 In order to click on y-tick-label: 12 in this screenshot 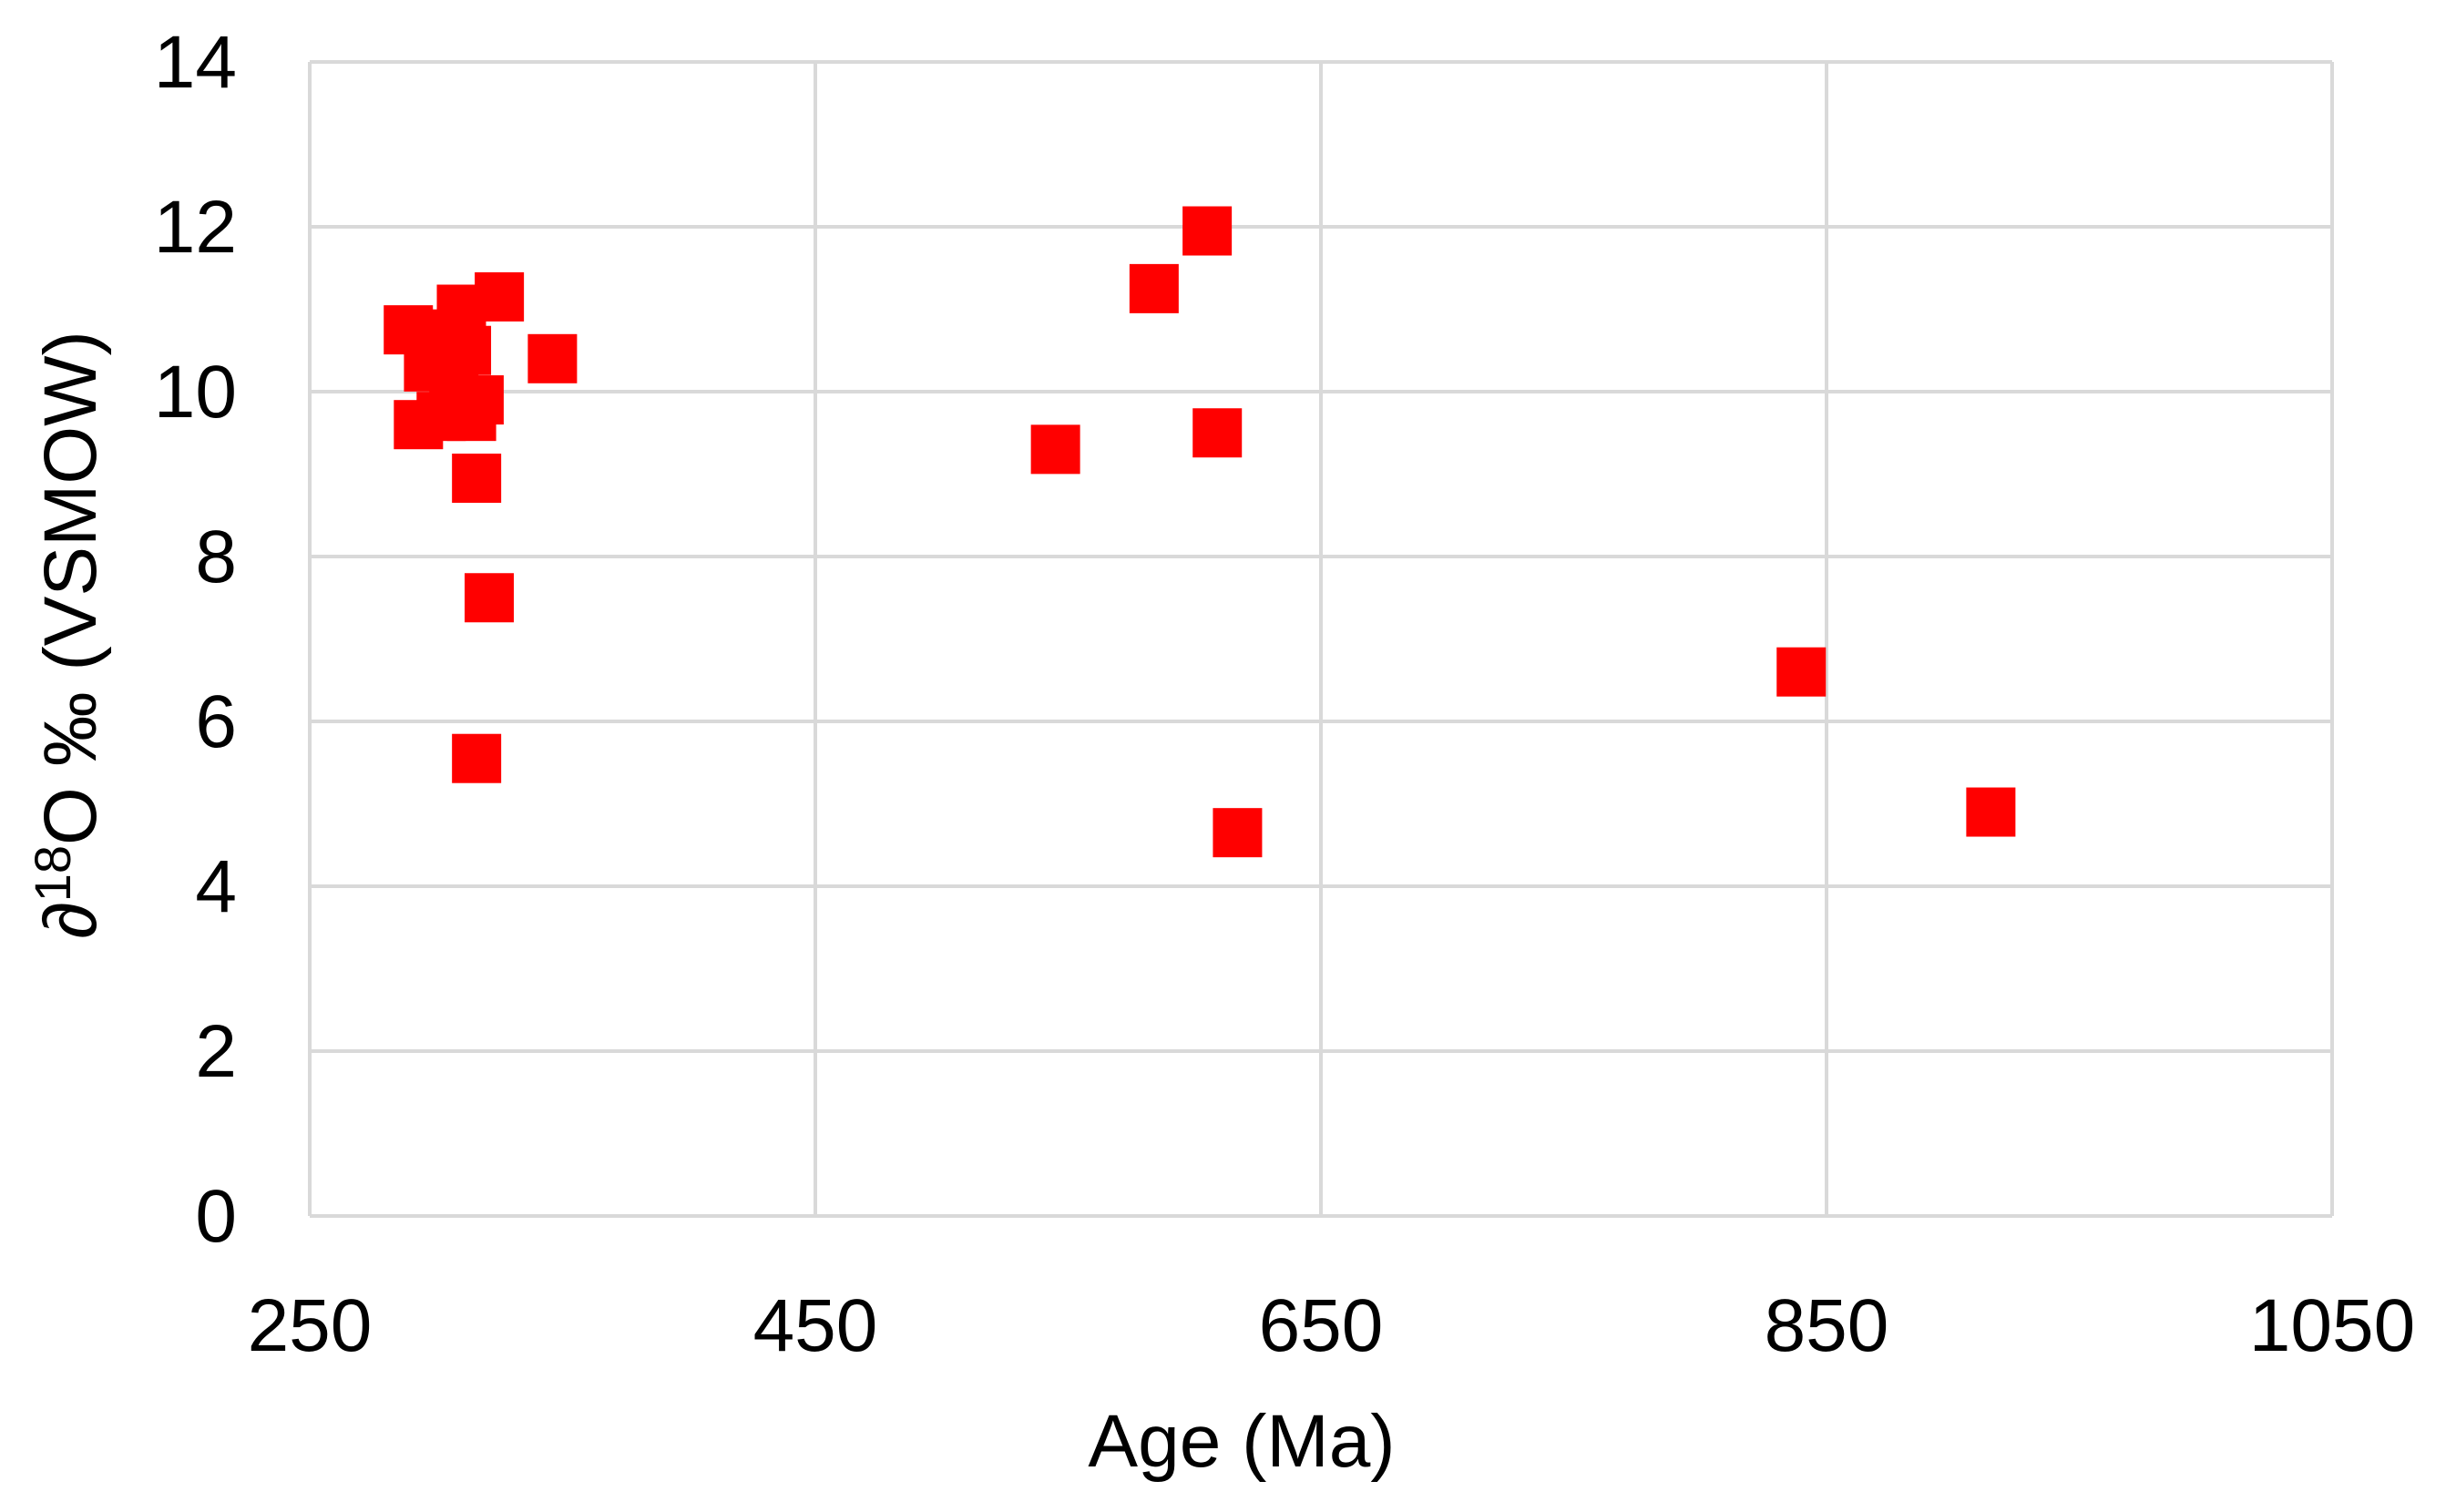, I will do `click(195, 228)`.